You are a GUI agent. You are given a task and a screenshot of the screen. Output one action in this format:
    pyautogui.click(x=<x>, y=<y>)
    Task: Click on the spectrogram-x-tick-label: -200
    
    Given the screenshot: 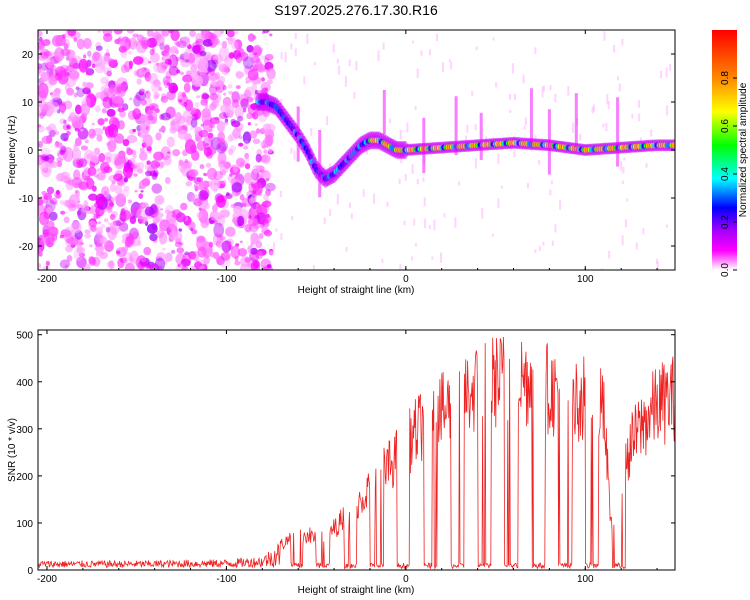 What is the action you would take?
    pyautogui.click(x=47, y=279)
    